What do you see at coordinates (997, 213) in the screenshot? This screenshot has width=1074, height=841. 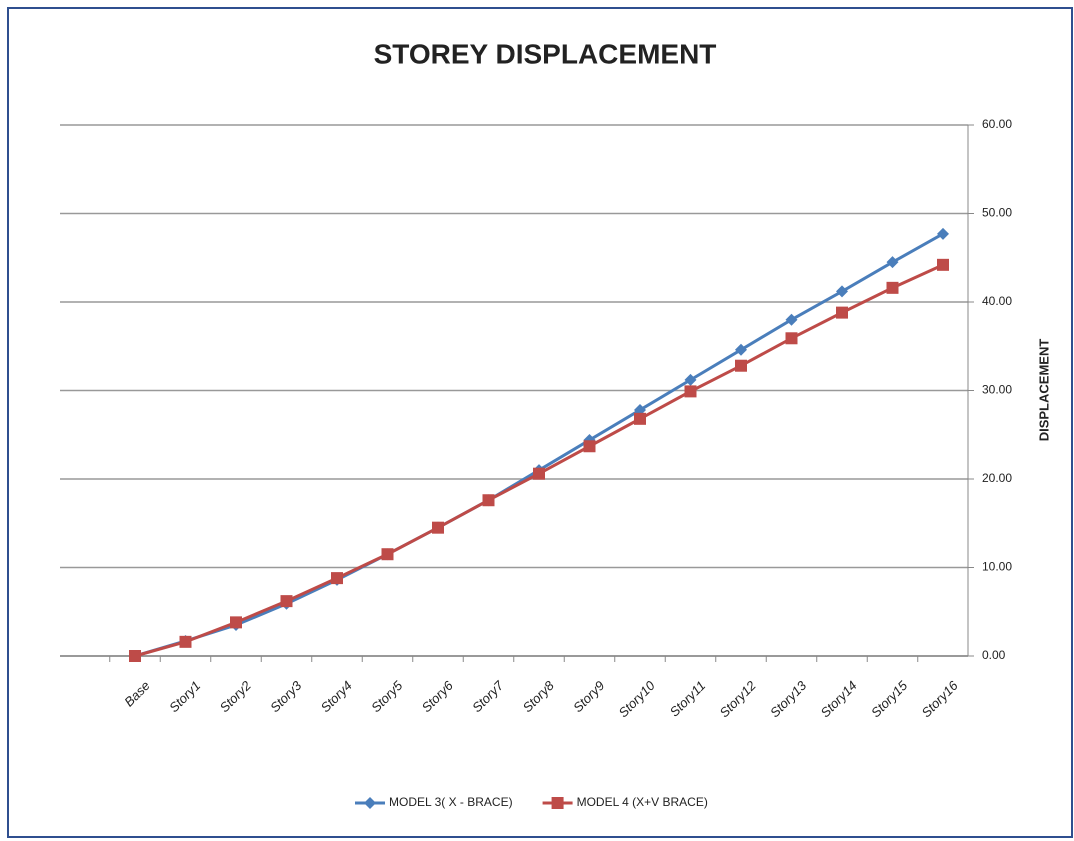 I see `y-tick-label: 50.00` at bounding box center [997, 213].